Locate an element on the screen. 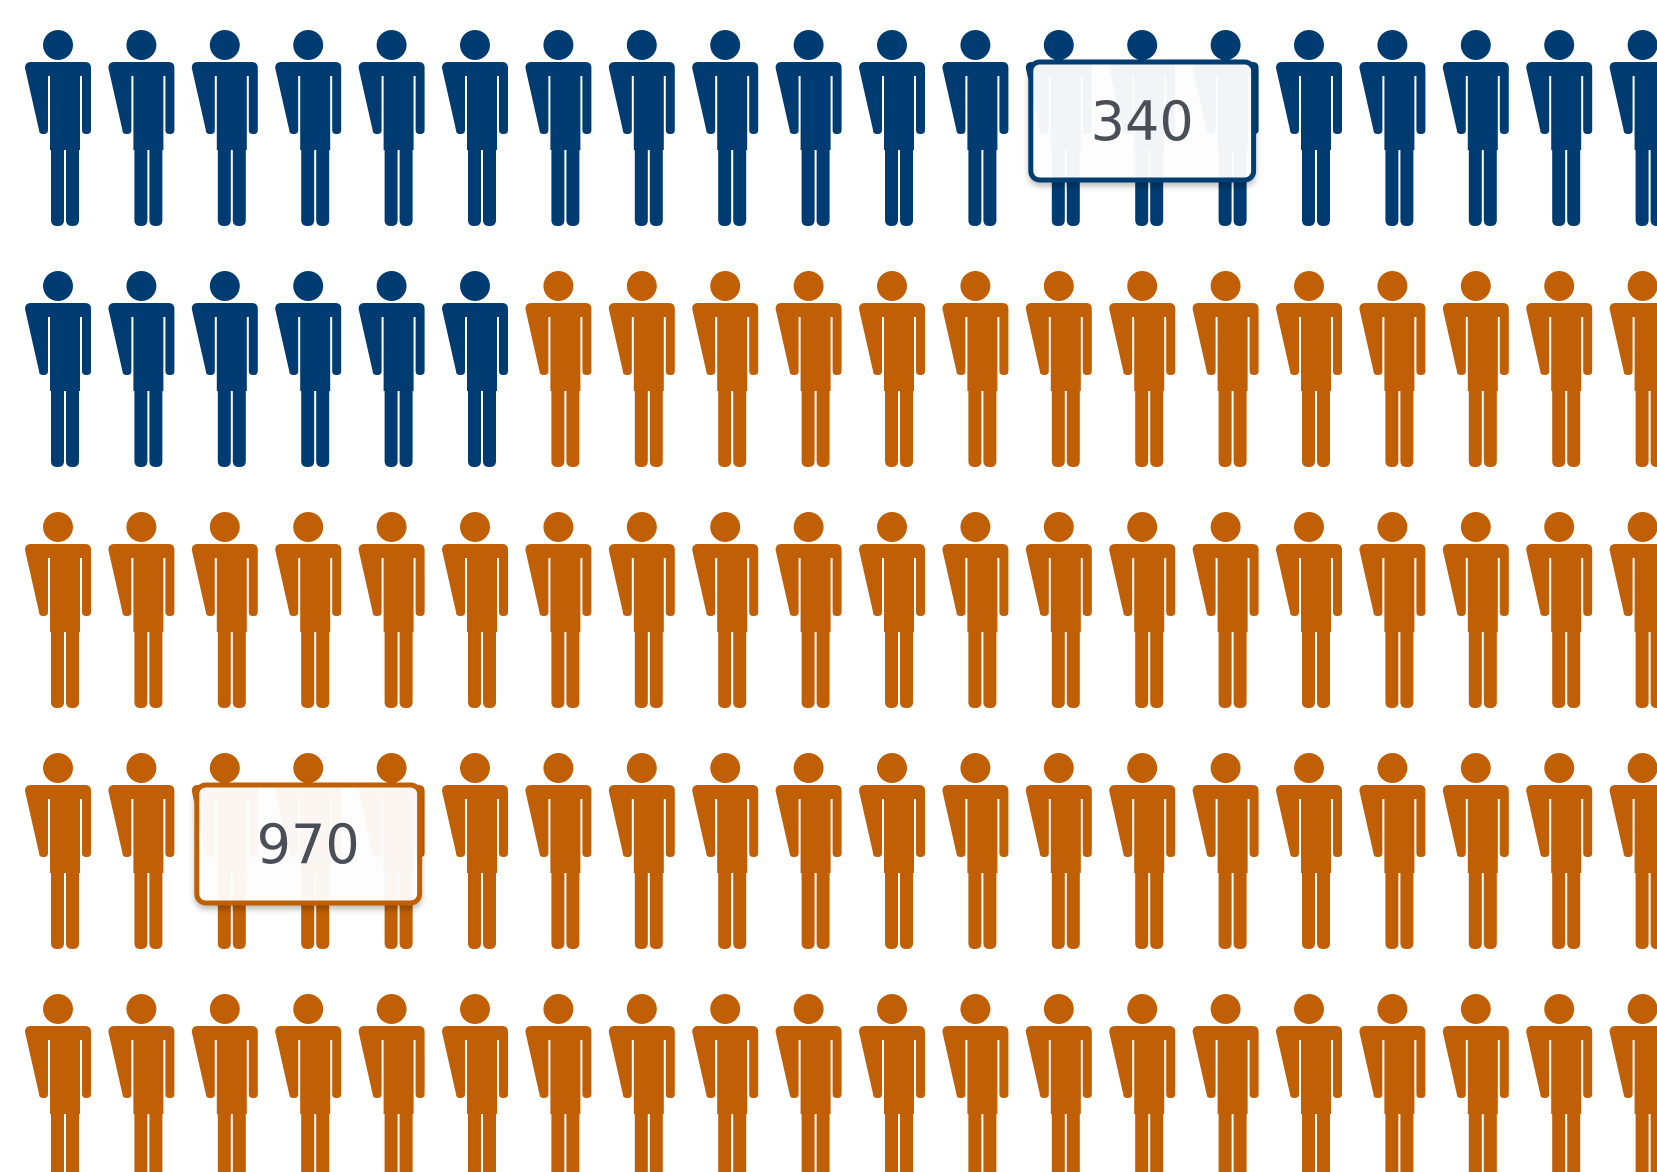 This screenshot has width=1657, height=1172. callout-value: 340 is located at coordinates (1142, 121).